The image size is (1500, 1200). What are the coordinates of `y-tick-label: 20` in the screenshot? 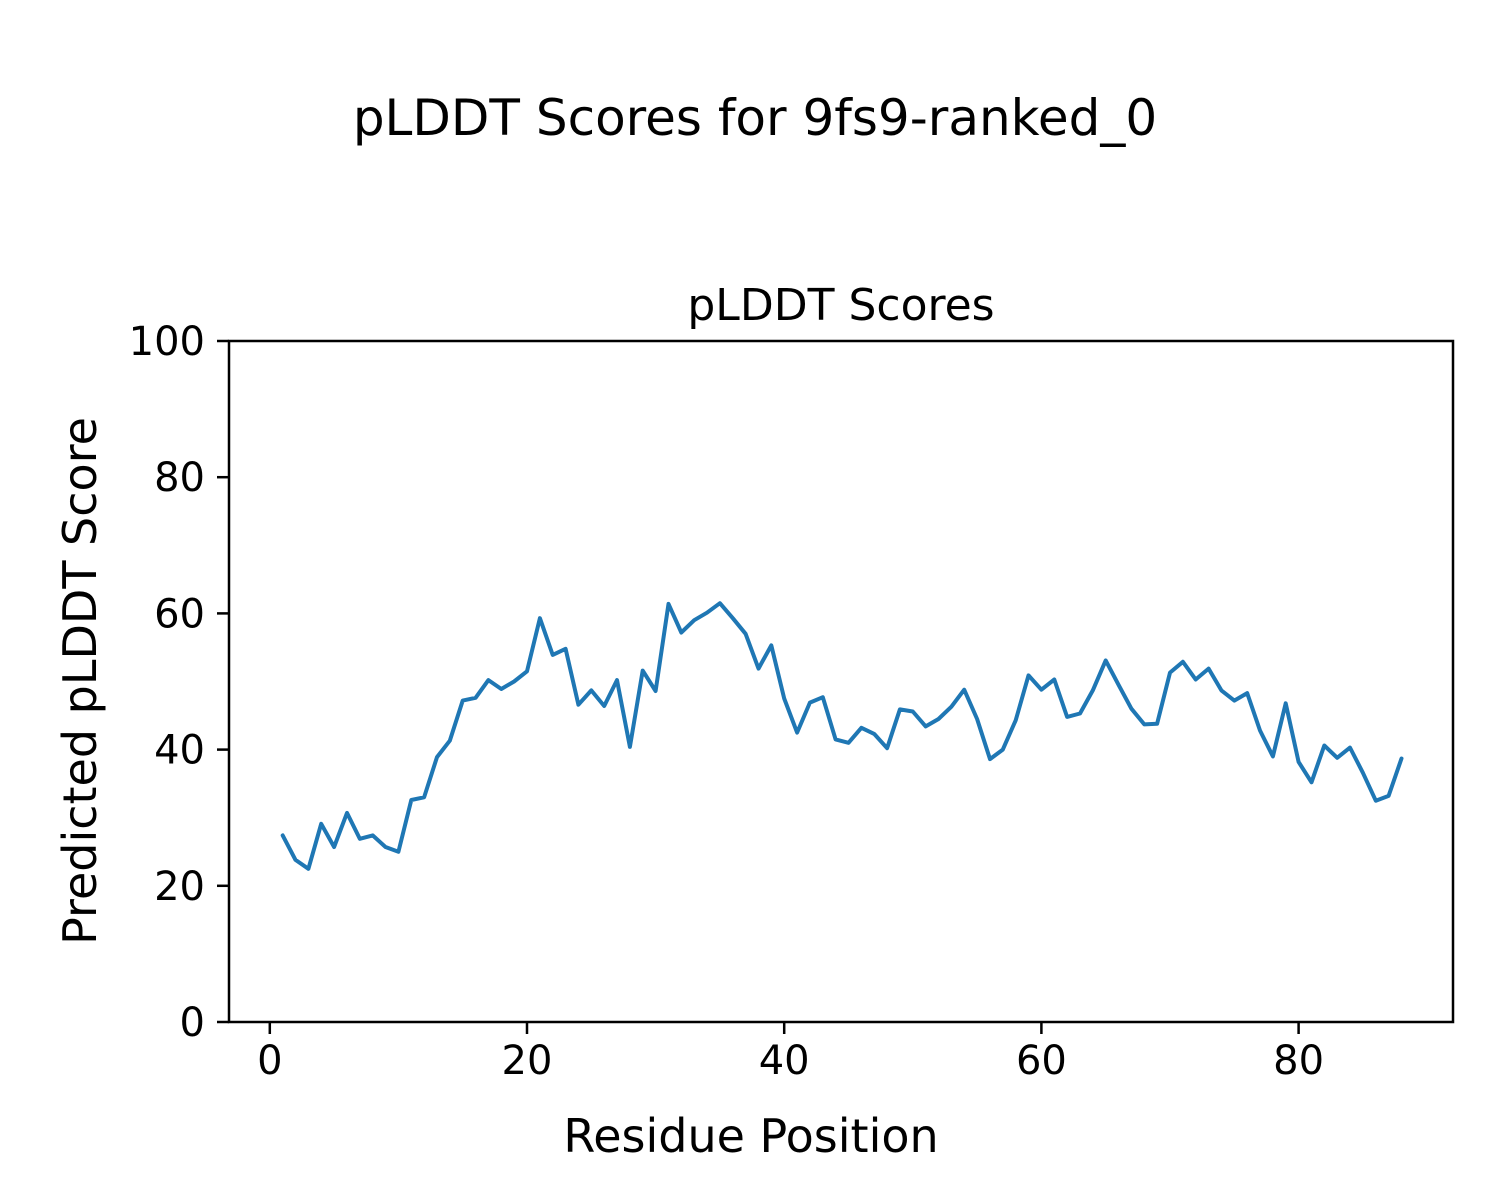 It's located at (179, 887).